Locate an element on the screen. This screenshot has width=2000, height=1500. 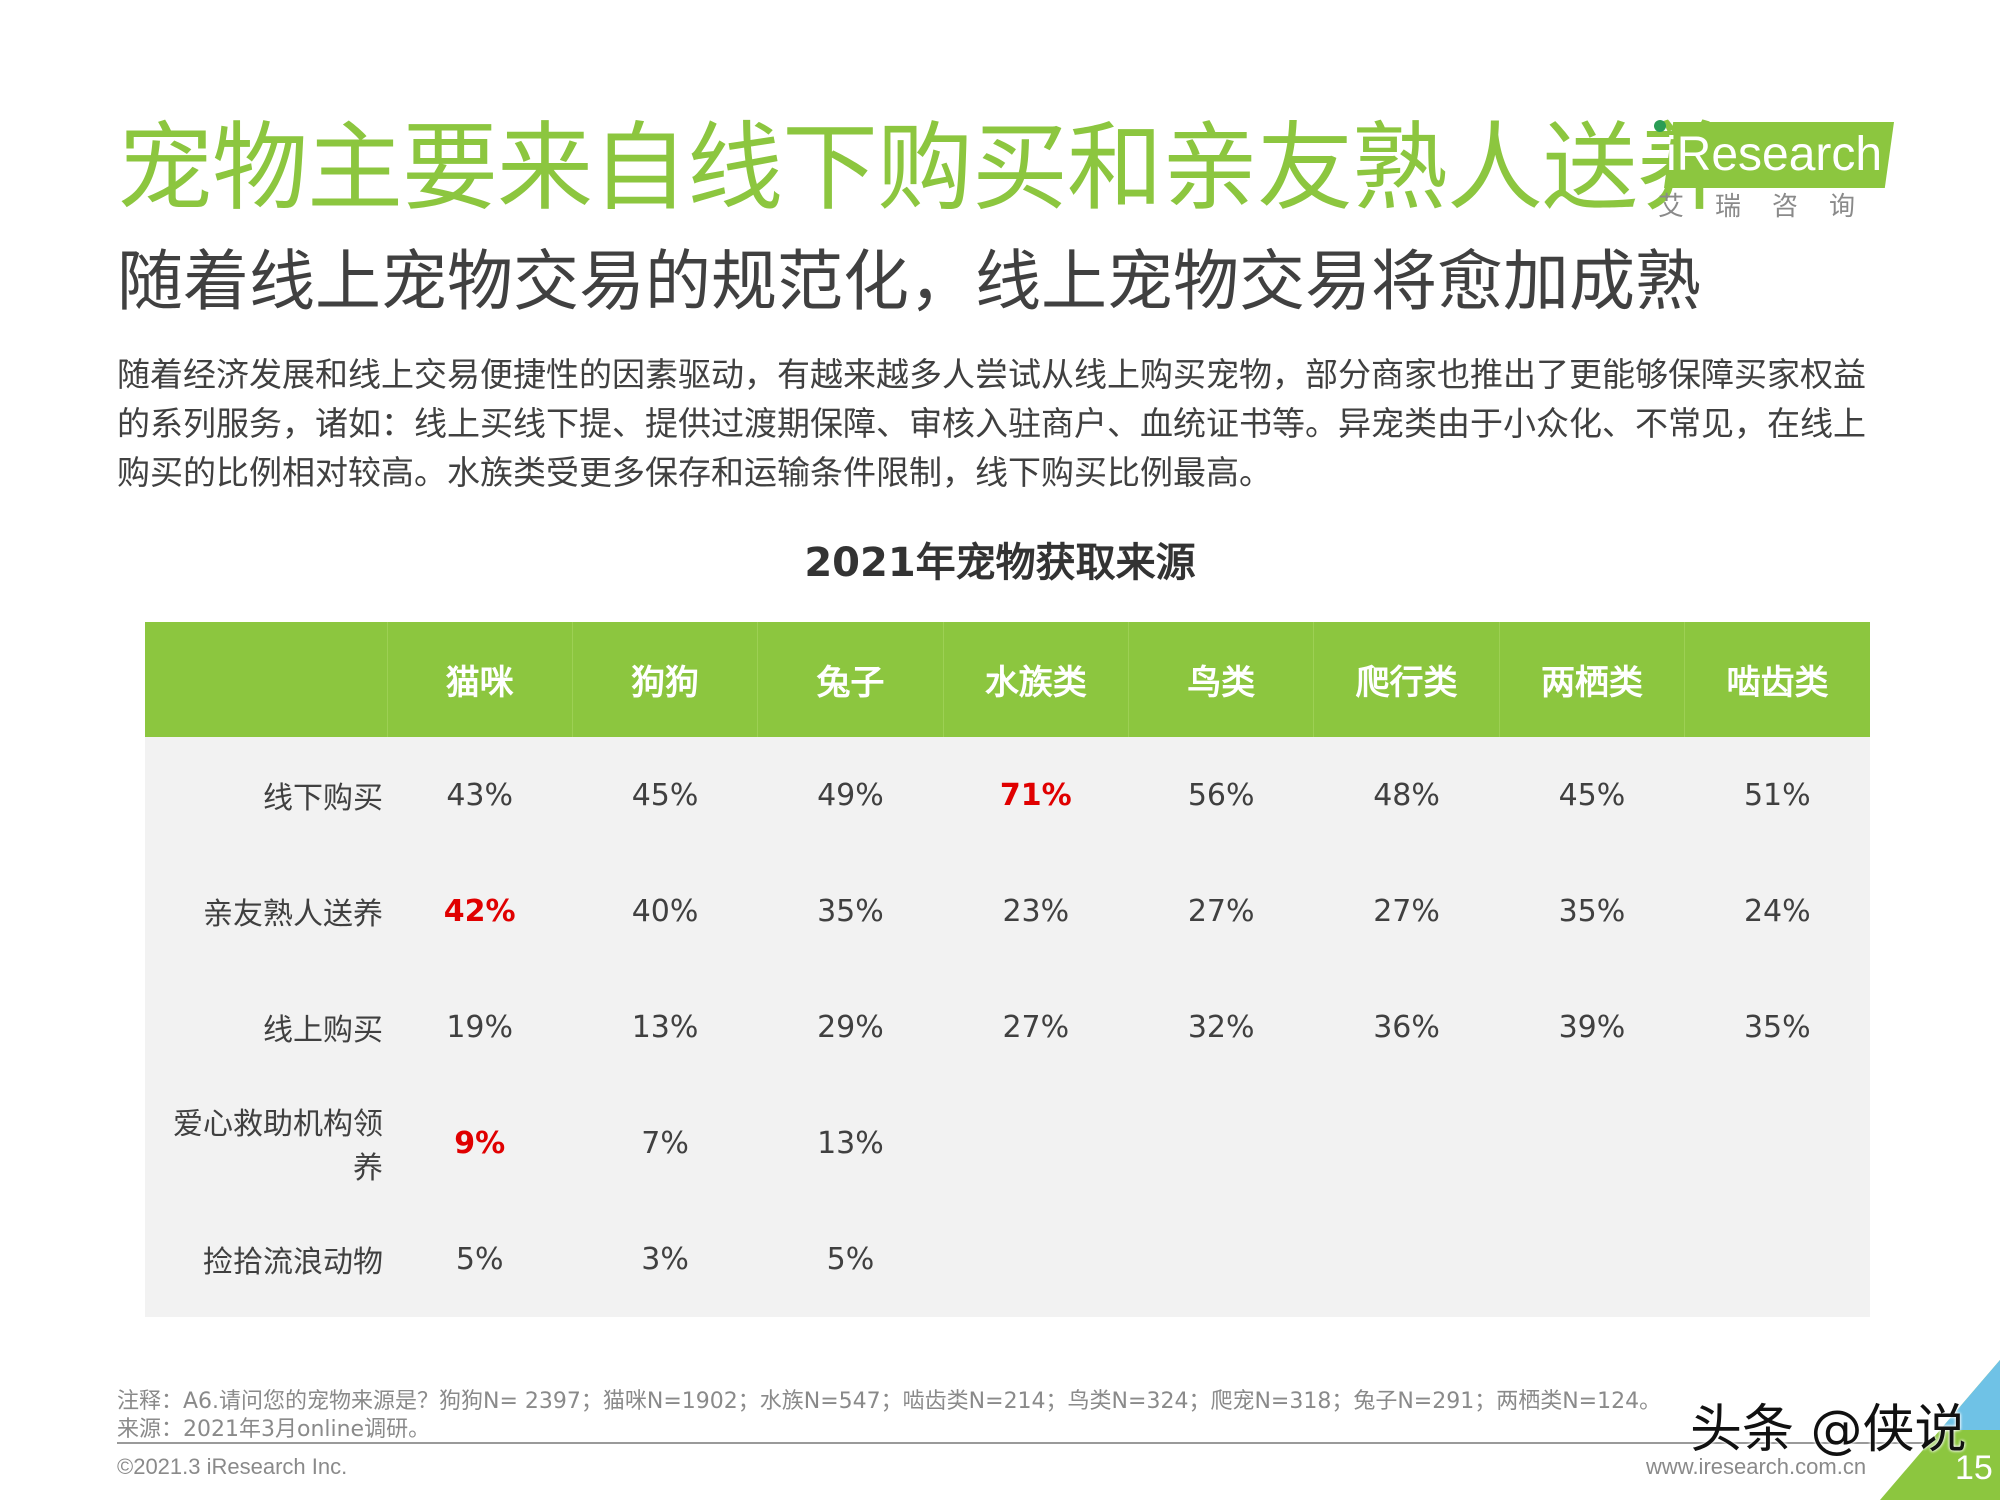
table-cell: 3% is located at coordinates (665, 1259).